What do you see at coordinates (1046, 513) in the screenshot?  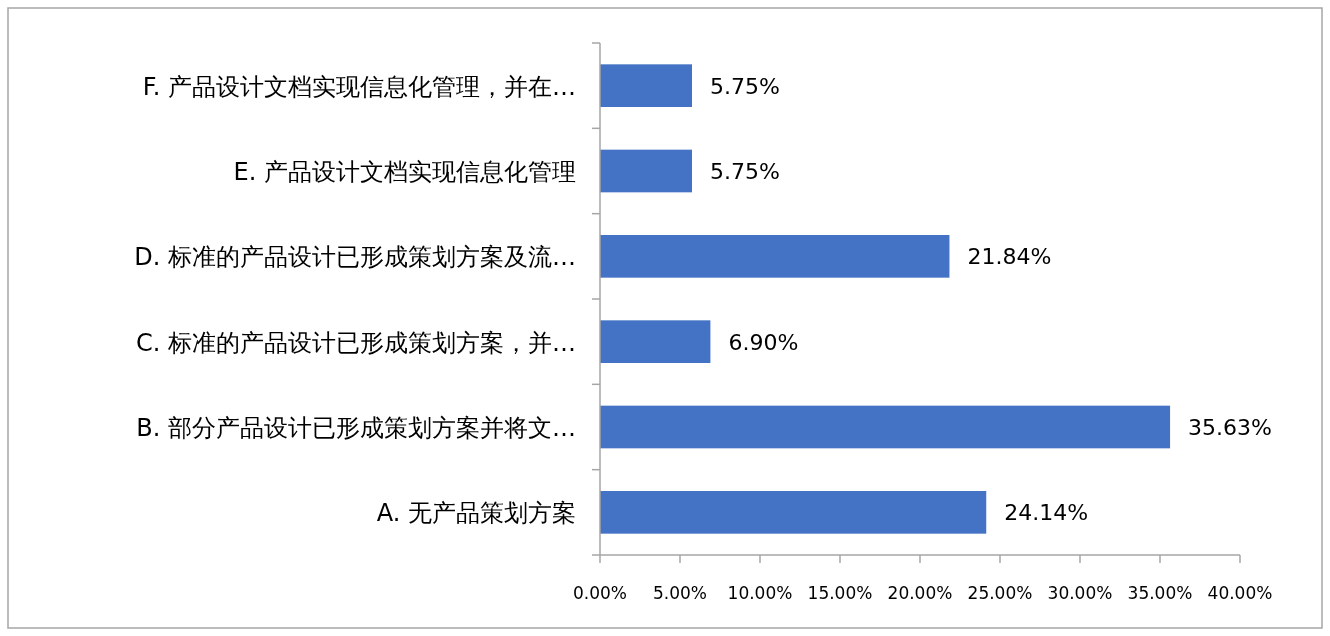 I see `data-label: 24.14%` at bounding box center [1046, 513].